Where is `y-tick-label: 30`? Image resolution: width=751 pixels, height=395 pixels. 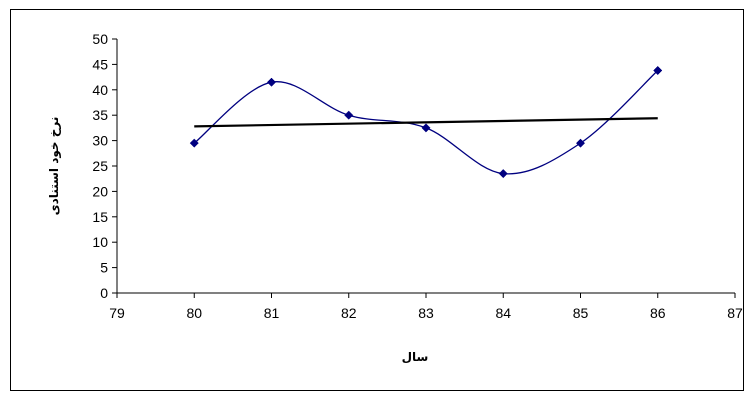
y-tick-label: 30 is located at coordinates (100, 141).